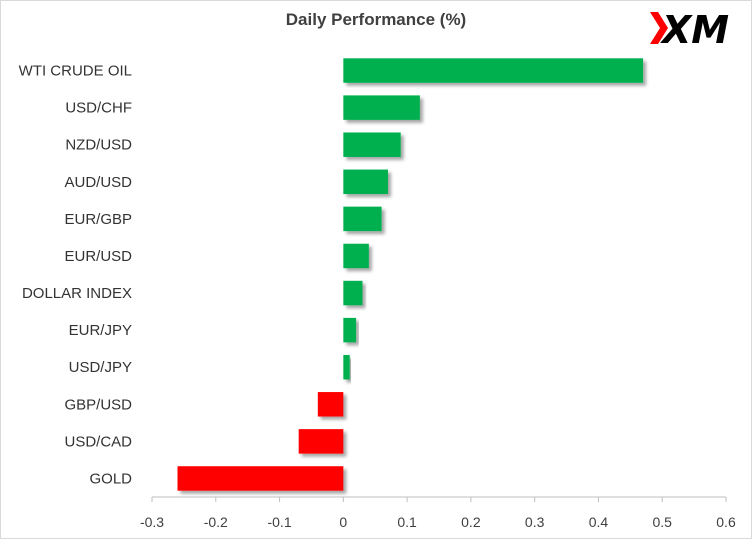  I want to click on bar-wti-crude-oil, so click(493, 70).